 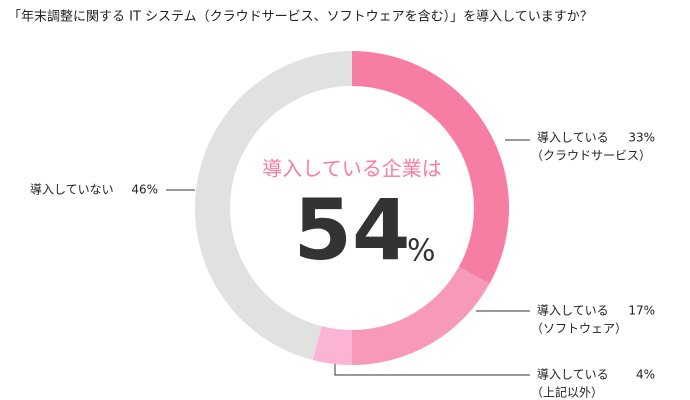 I want to click on value-label: 33%, so click(x=641, y=138).